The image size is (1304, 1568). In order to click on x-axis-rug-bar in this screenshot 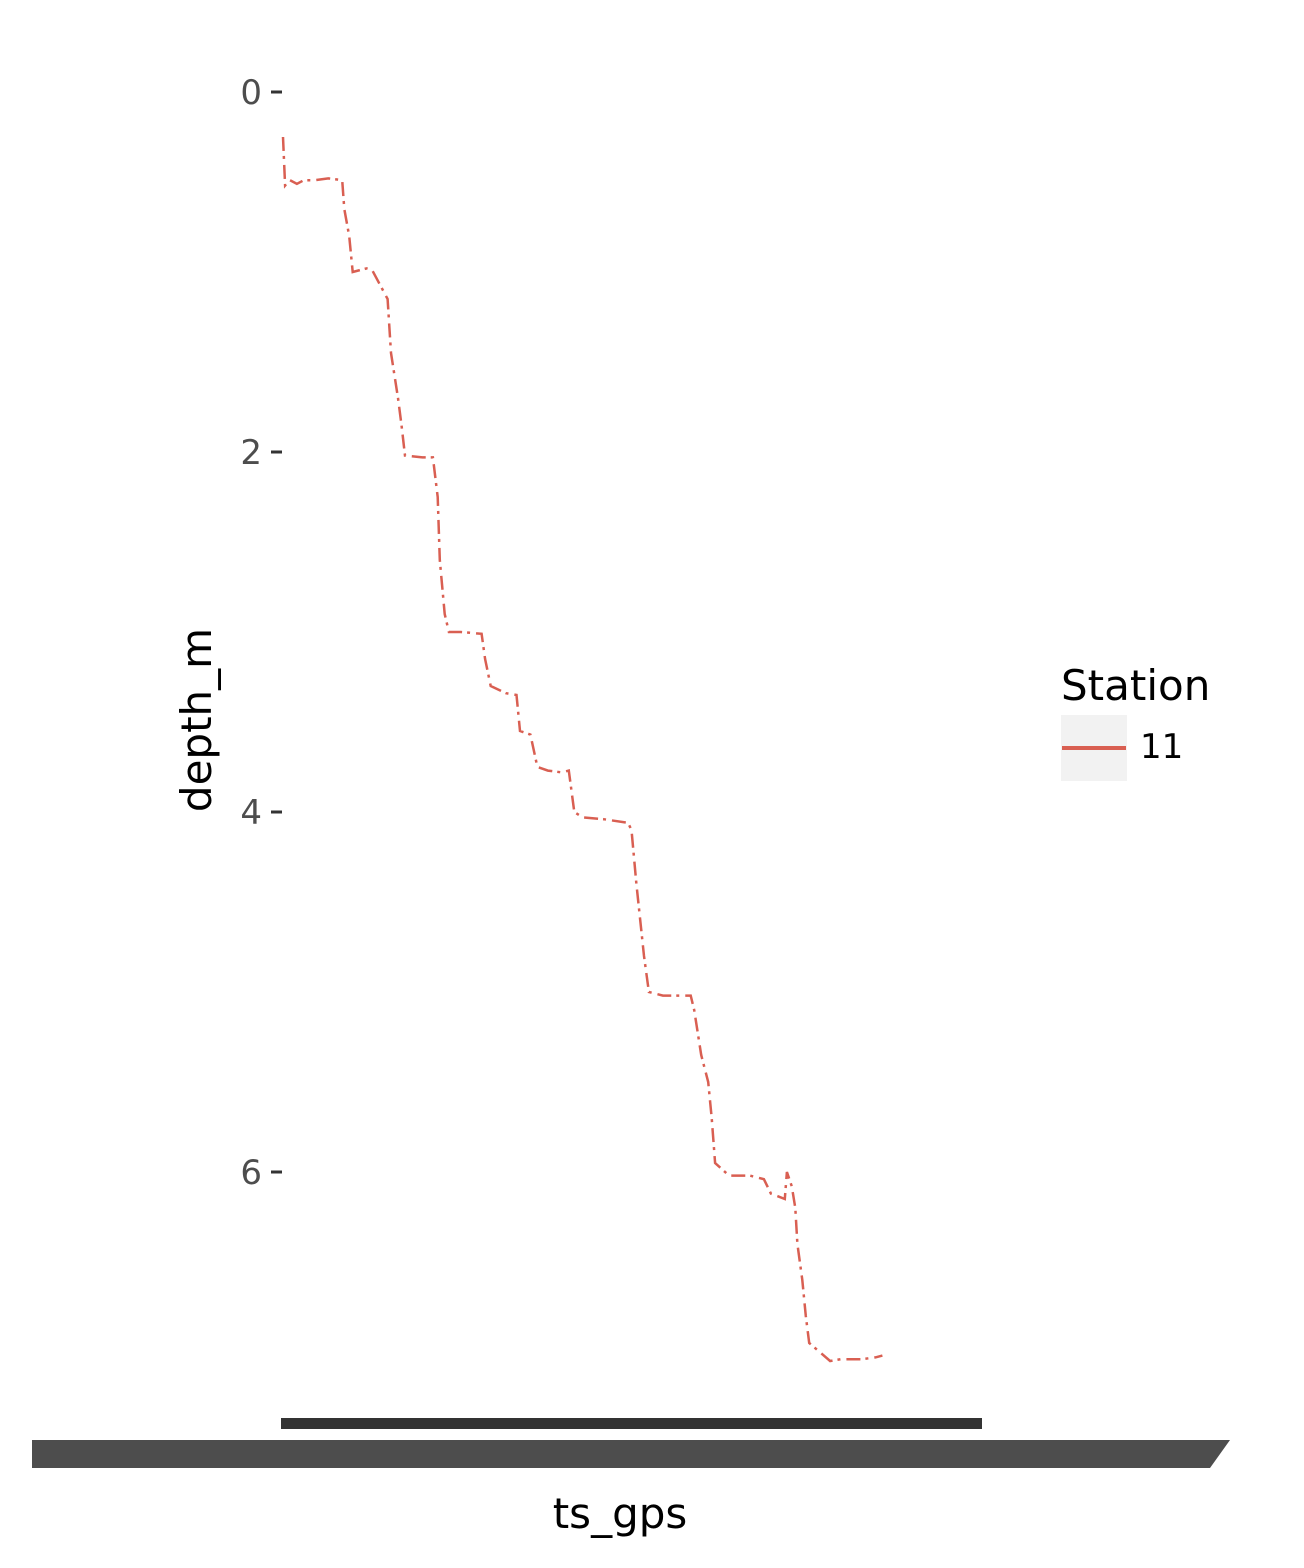, I will do `click(631, 1423)`.